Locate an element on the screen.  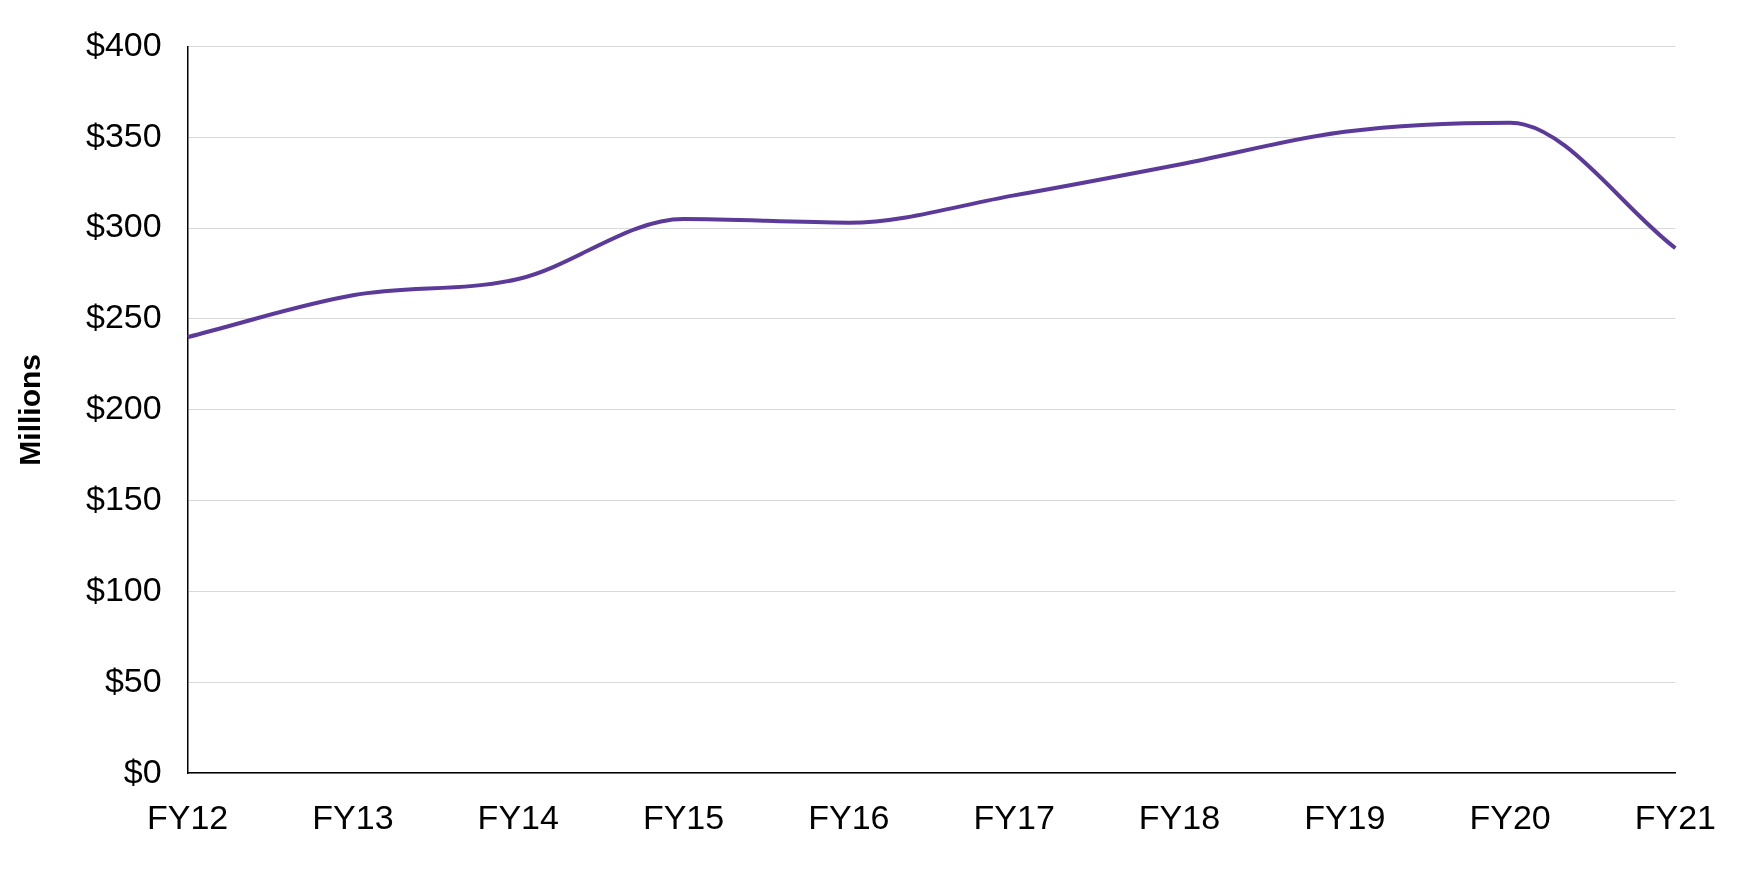
x-tick-label: FY16 is located at coordinates (849, 816).